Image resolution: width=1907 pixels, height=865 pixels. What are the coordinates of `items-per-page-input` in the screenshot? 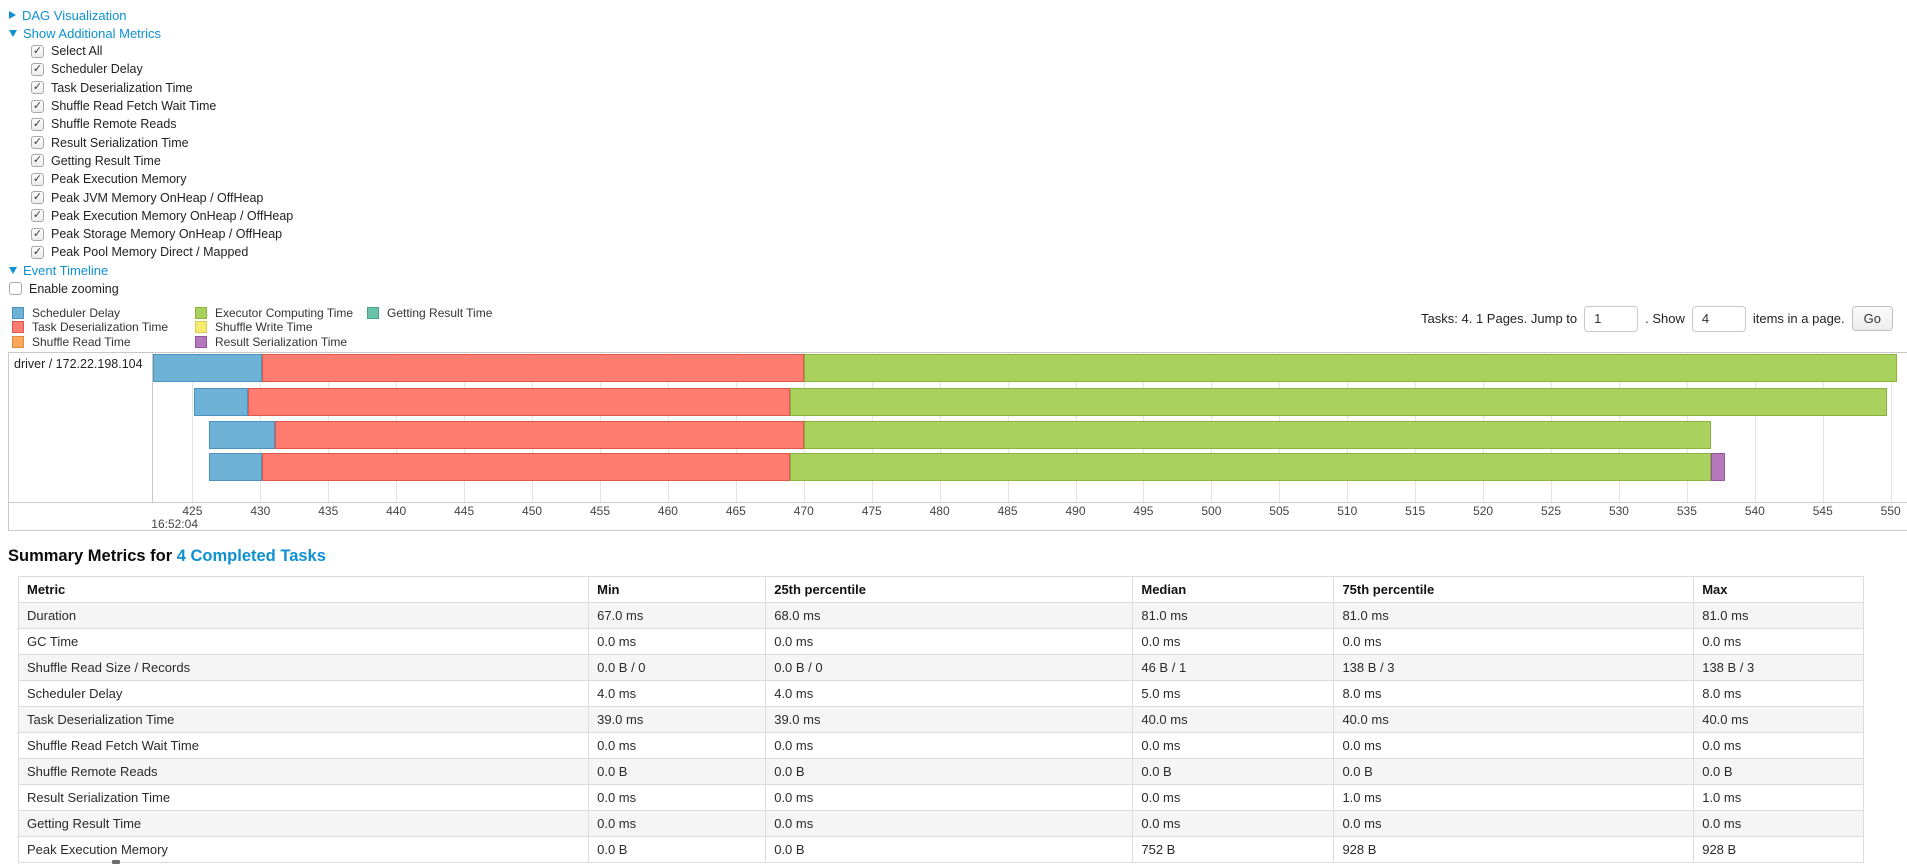 It's located at (1718, 318).